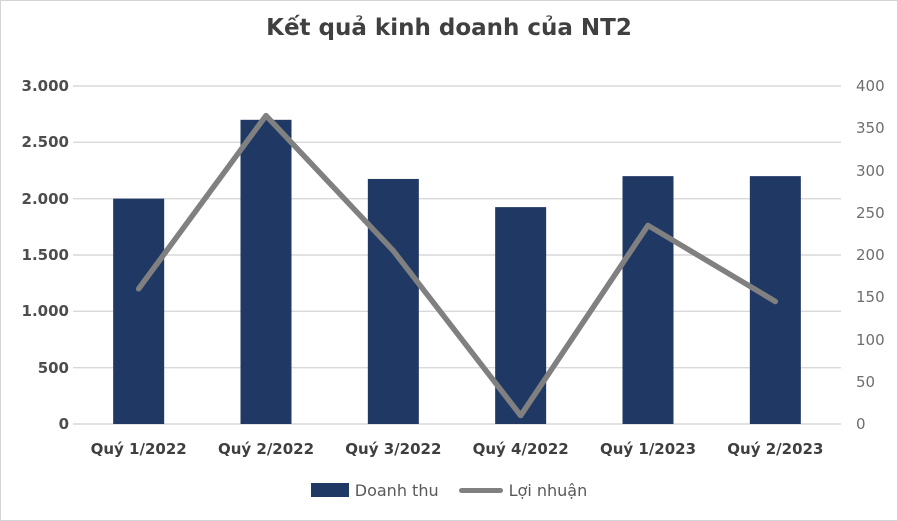 This screenshot has width=898, height=521. Describe the element at coordinates (870, 212) in the screenshot. I see `right-axis-tick-label: 250` at that location.